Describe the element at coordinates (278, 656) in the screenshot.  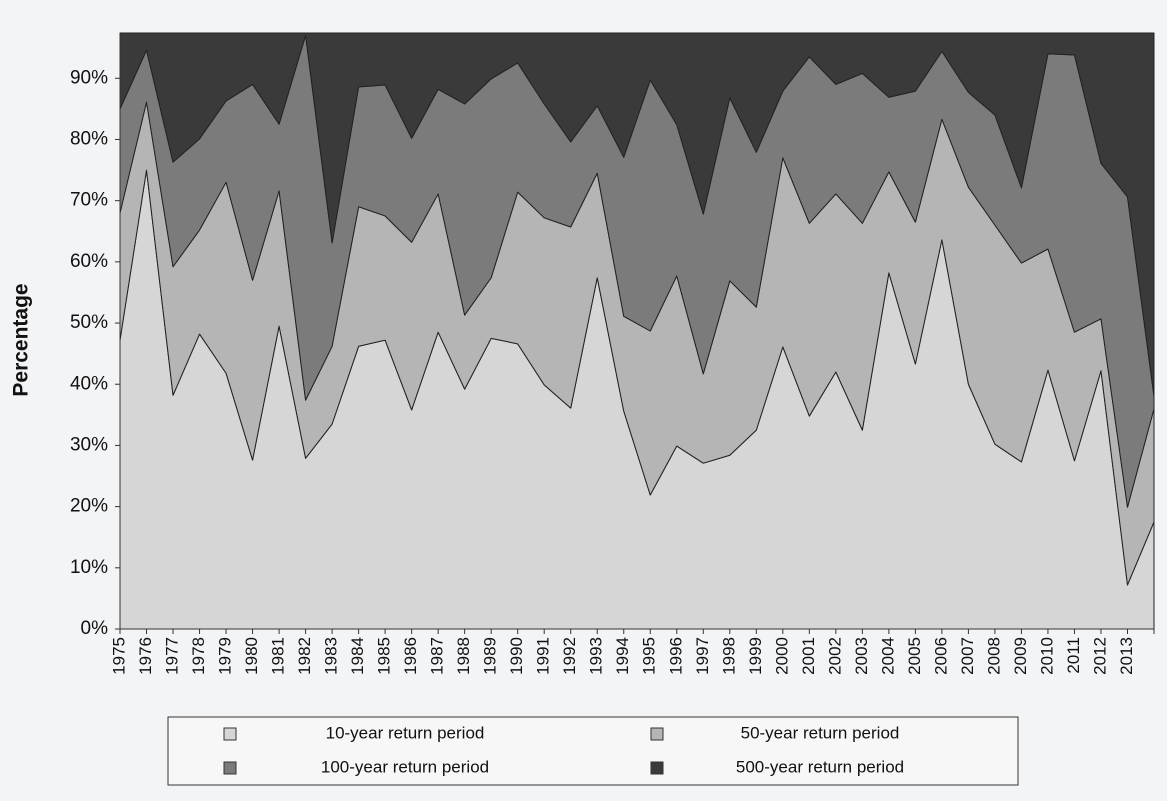
I see `x-tick-label: 1981` at that location.